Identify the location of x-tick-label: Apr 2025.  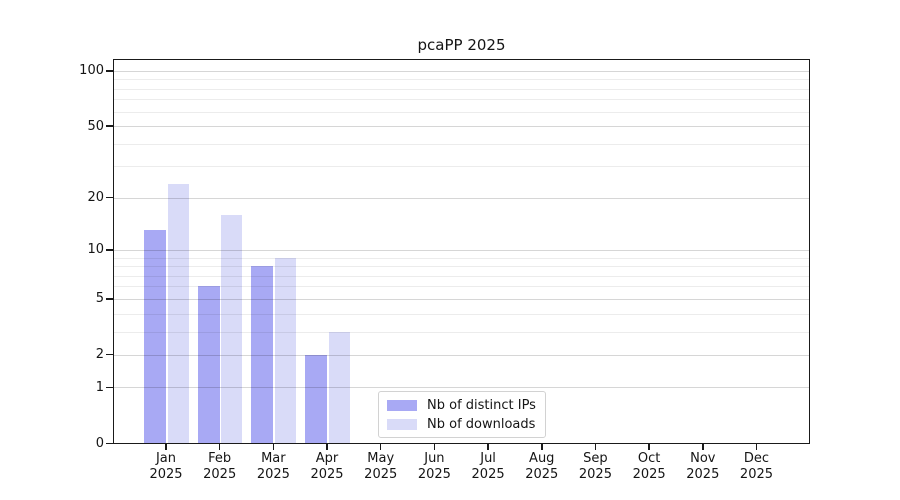
(327, 467).